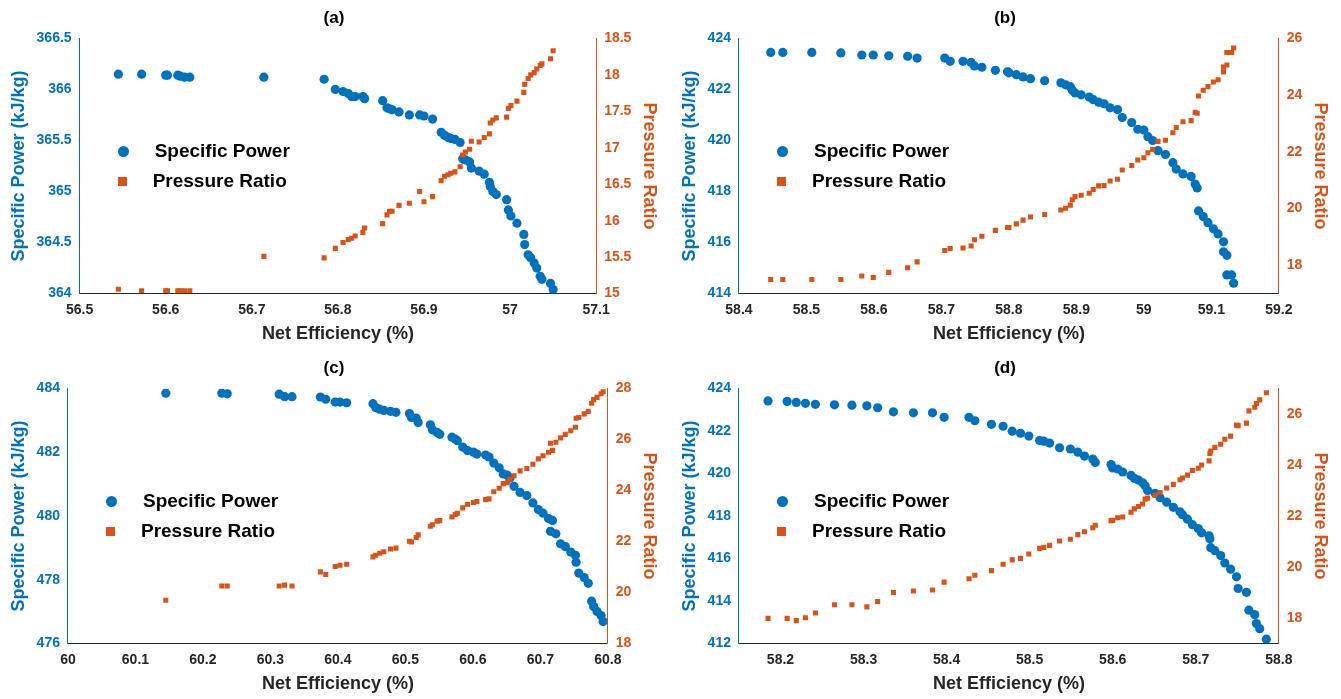 This screenshot has height=699, width=1341. What do you see at coordinates (879, 531) in the screenshot?
I see `legend-label: Pressure Ratio` at bounding box center [879, 531].